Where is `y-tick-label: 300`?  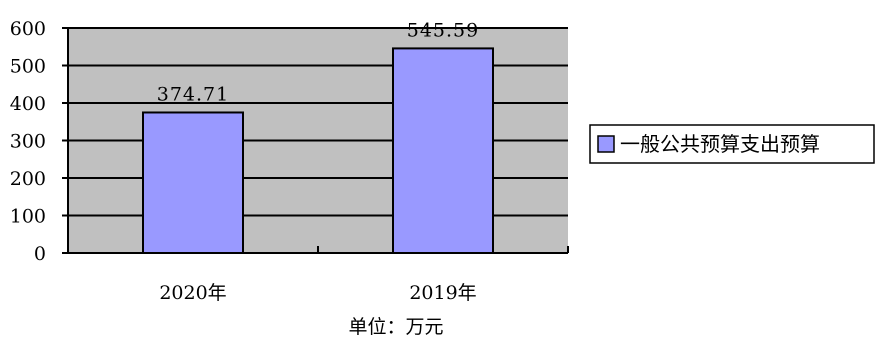
y-tick-label: 300 is located at coordinates (28, 142).